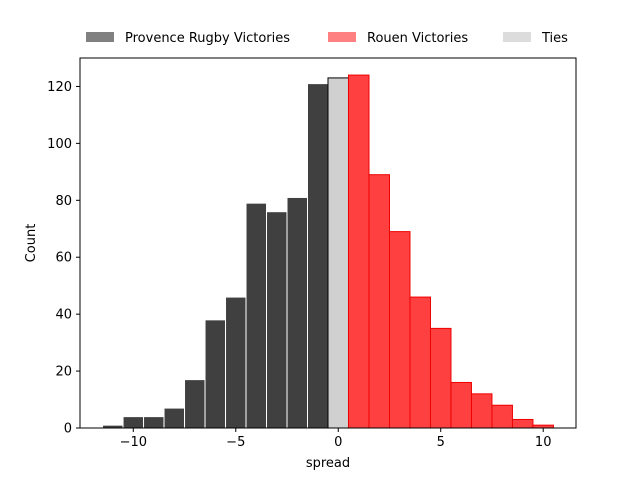  Describe the element at coordinates (59, 144) in the screenshot. I see `y-tick-label: 100` at that location.